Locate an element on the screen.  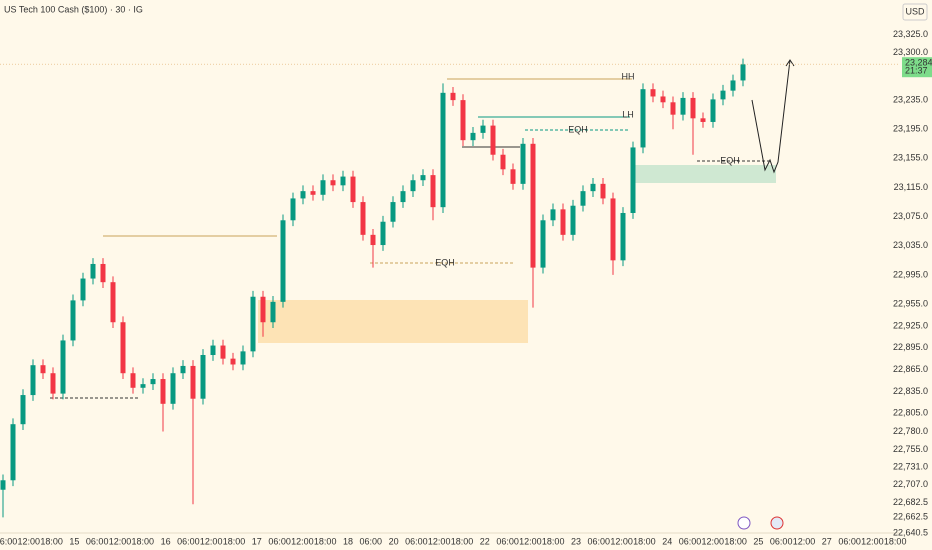
x-tick-label: 15 is located at coordinates (74, 541).